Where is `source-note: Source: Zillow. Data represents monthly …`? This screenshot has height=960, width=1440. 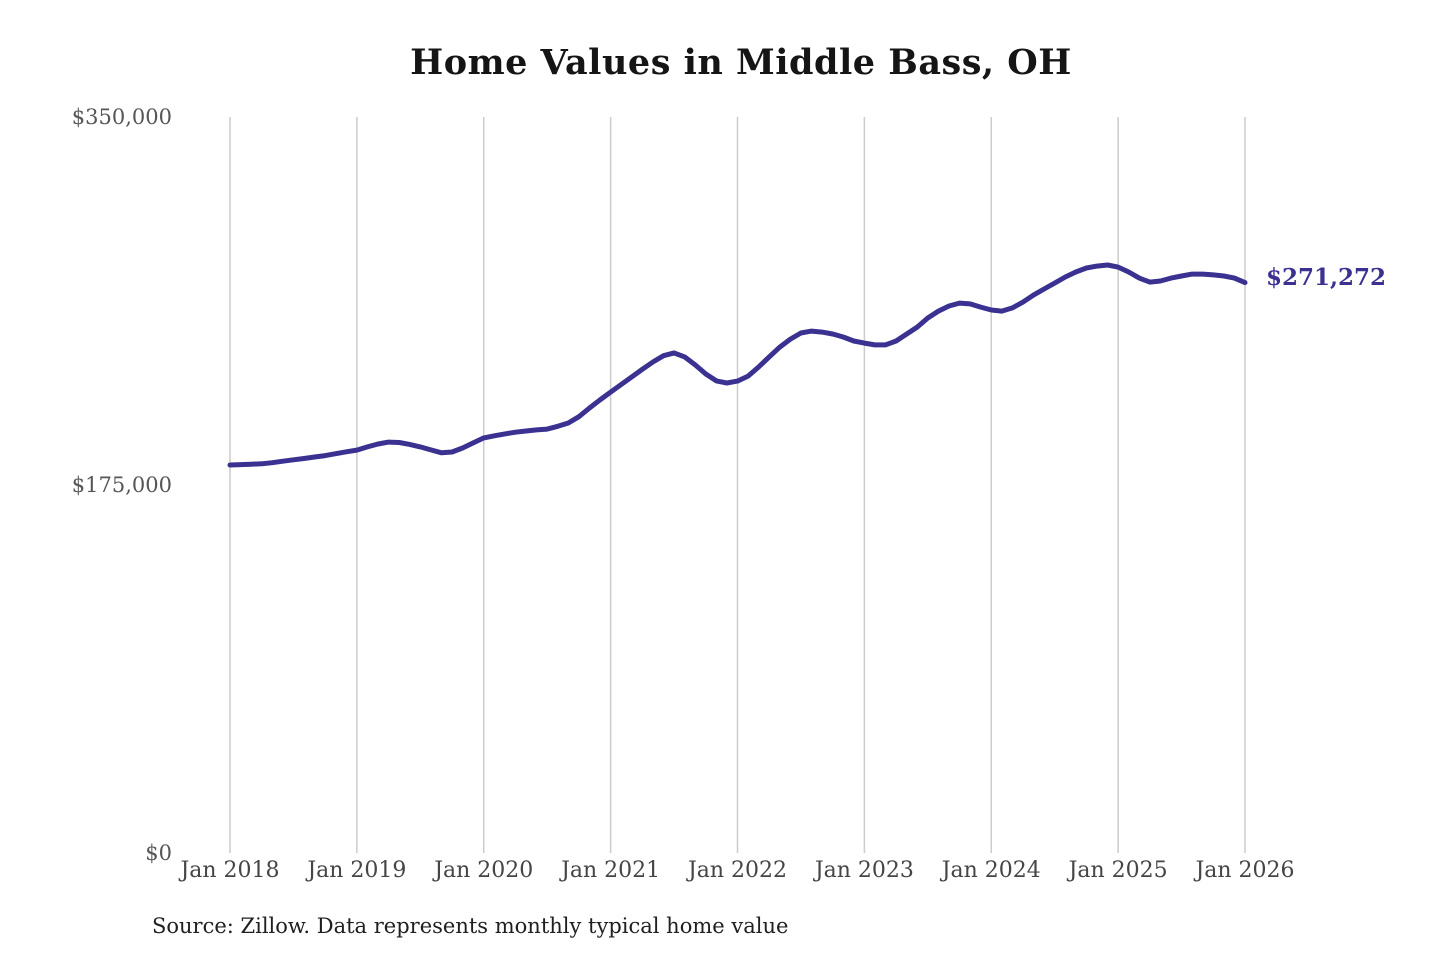
source-note: Source: Zillow. Data represents monthly … is located at coordinates (470, 926).